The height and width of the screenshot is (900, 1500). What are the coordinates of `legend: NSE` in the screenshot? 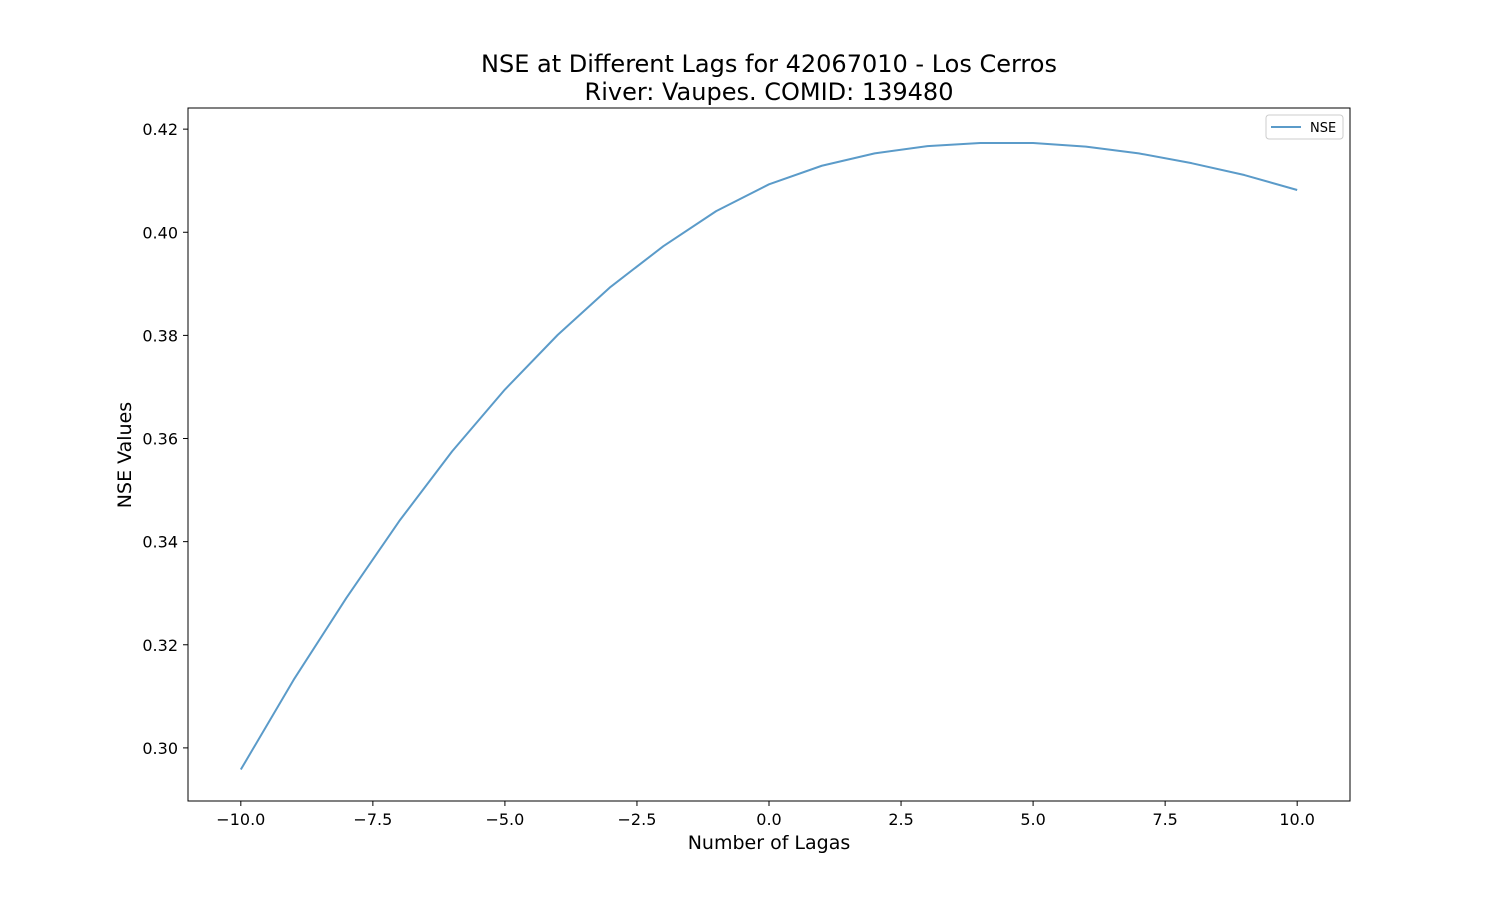 It's located at (1304, 127).